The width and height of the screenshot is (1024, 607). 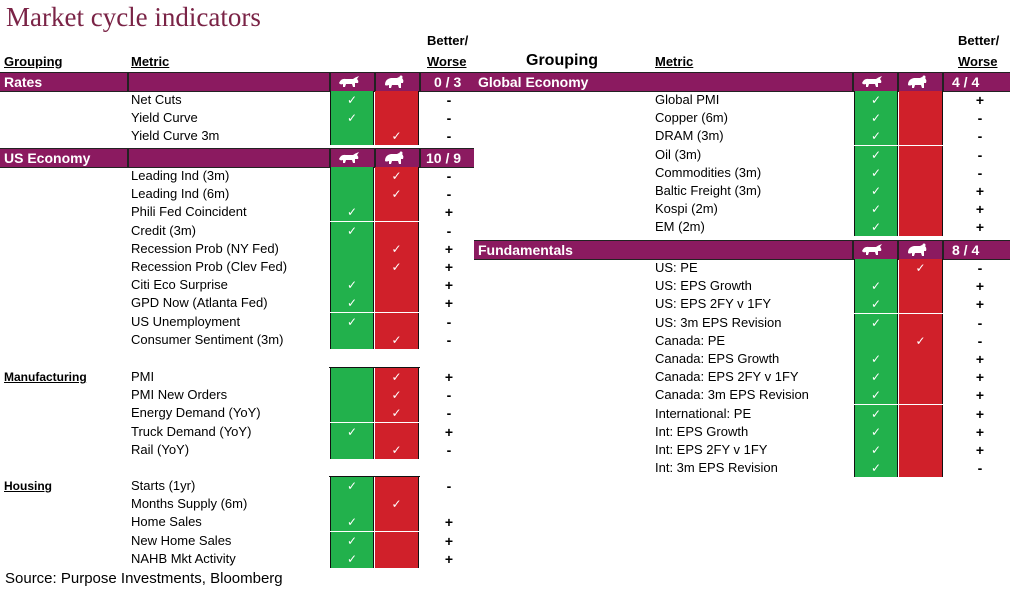 What do you see at coordinates (33, 61) in the screenshot?
I see `left-grouping-header: Grouping` at bounding box center [33, 61].